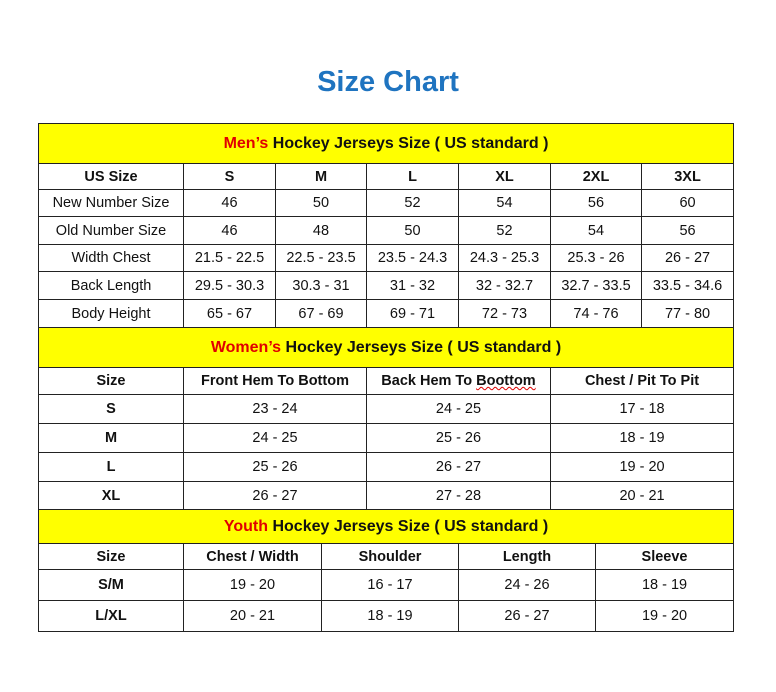  Describe the element at coordinates (321, 258) in the screenshot. I see `table-cell: 22.5 - 23.5` at that location.